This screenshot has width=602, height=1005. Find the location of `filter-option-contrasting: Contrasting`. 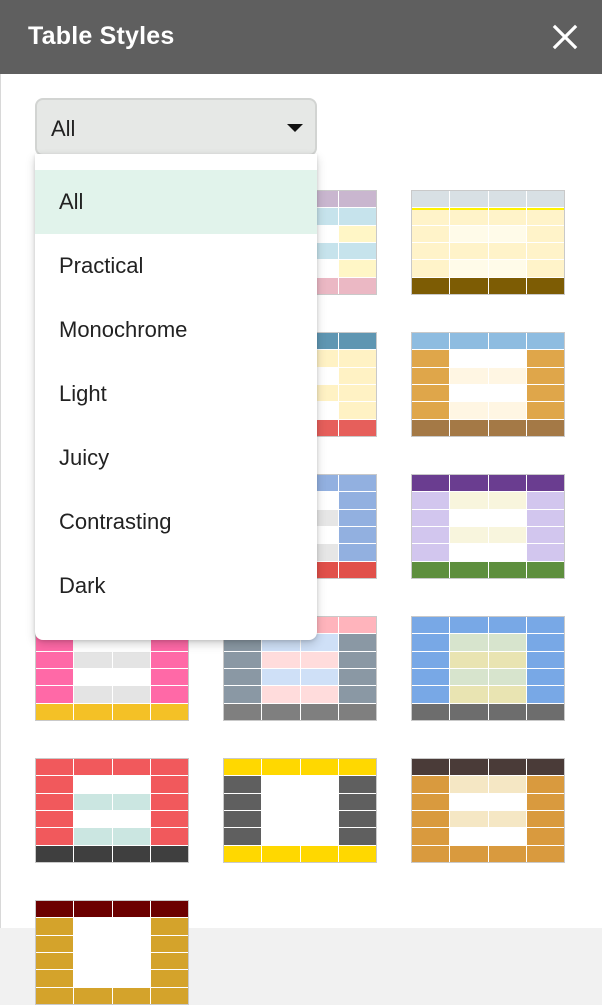

filter-option-contrasting: Contrasting is located at coordinates (115, 521).